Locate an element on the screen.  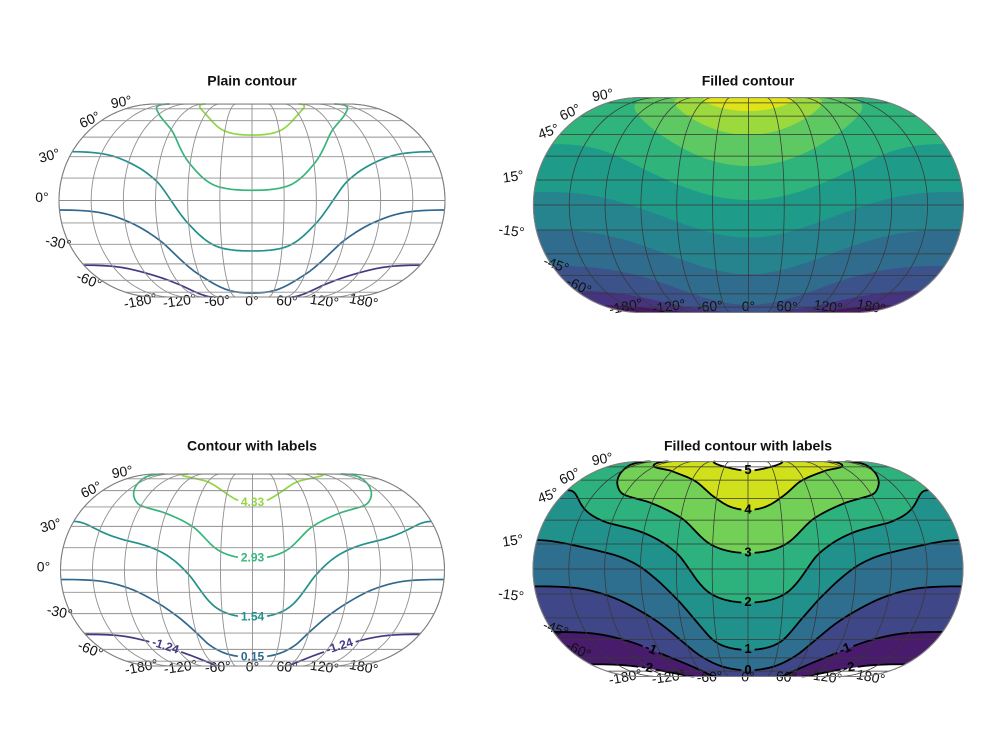
svg-text: 1.54 is located at coordinates (253, 616).